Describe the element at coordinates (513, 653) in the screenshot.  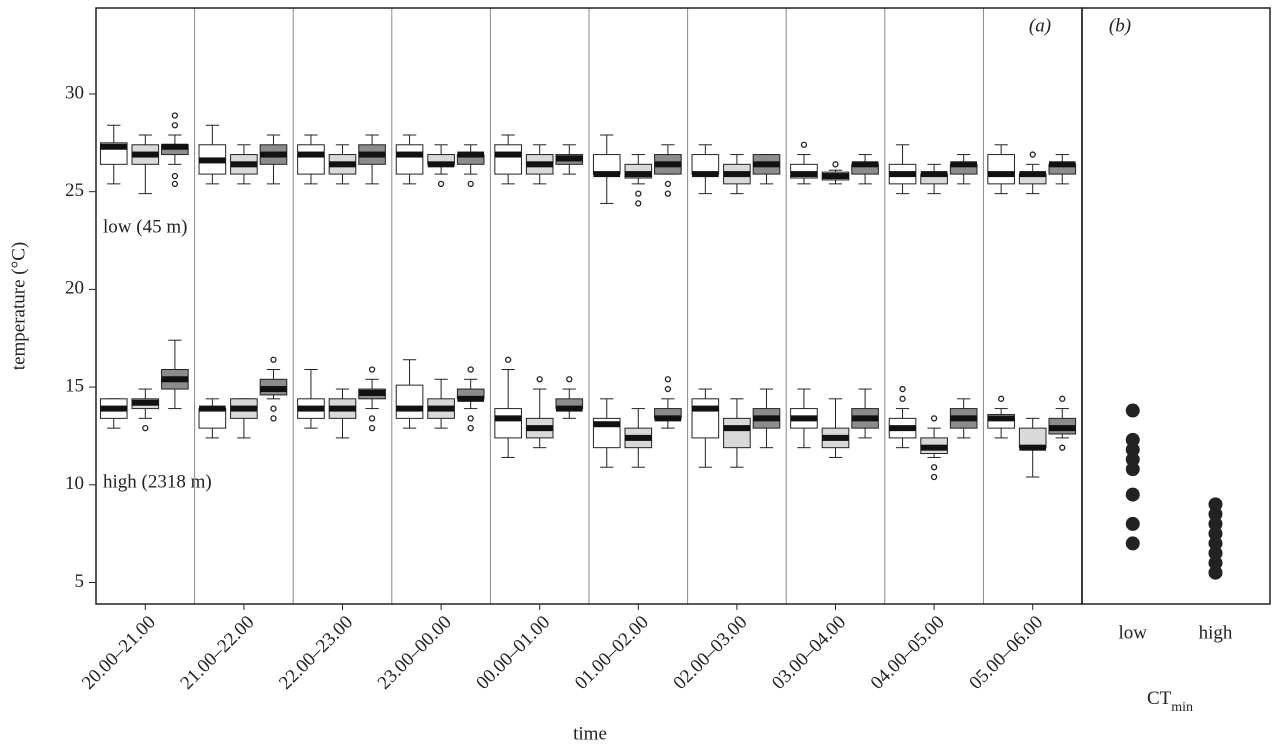
I see `x-tick-label: 00.00–01.00` at that location.